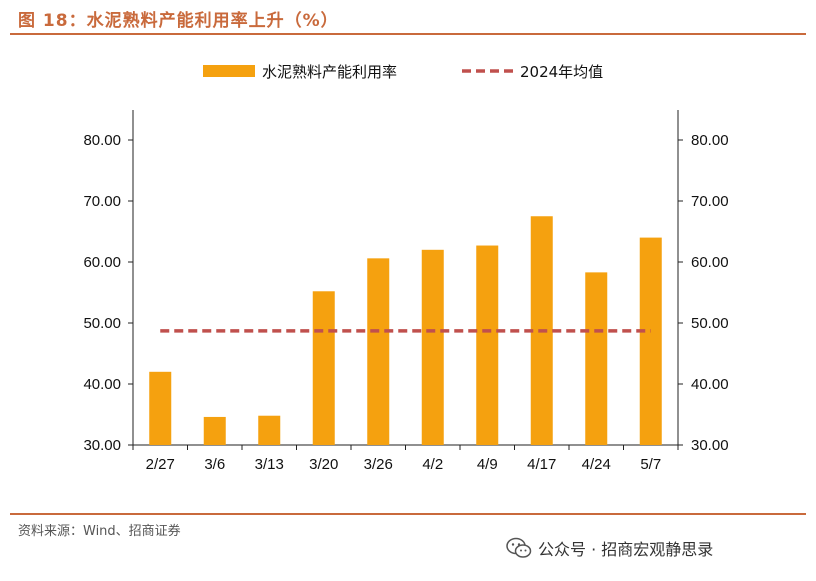  What do you see at coordinates (102, 323) in the screenshot?
I see `y-tick-label-left: 50.00` at bounding box center [102, 323].